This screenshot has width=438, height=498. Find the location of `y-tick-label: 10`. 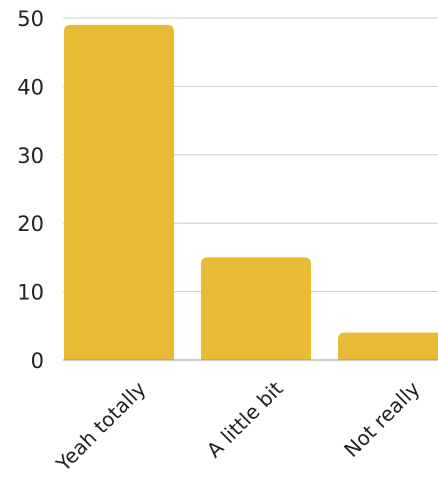

y-tick-label: 10 is located at coordinates (30, 293).